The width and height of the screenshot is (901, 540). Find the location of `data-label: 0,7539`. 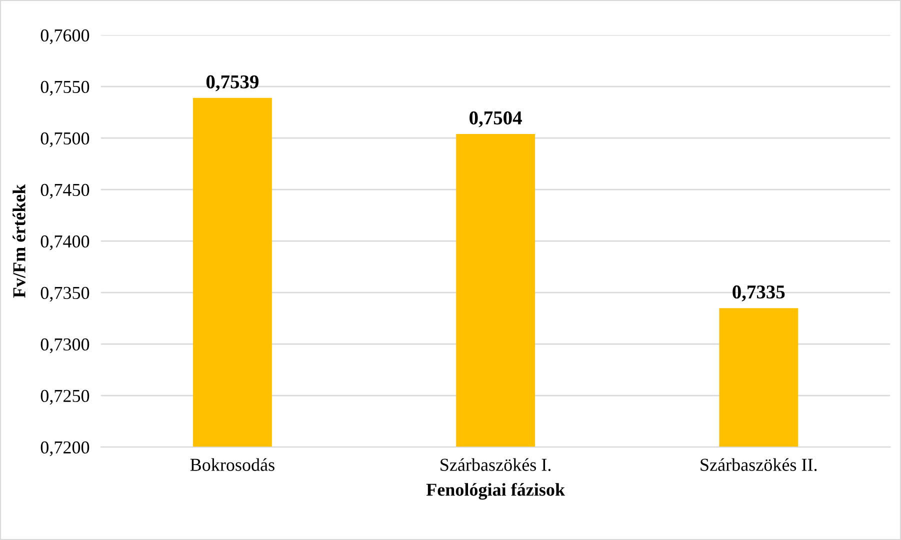

data-label: 0,7539 is located at coordinates (232, 83).